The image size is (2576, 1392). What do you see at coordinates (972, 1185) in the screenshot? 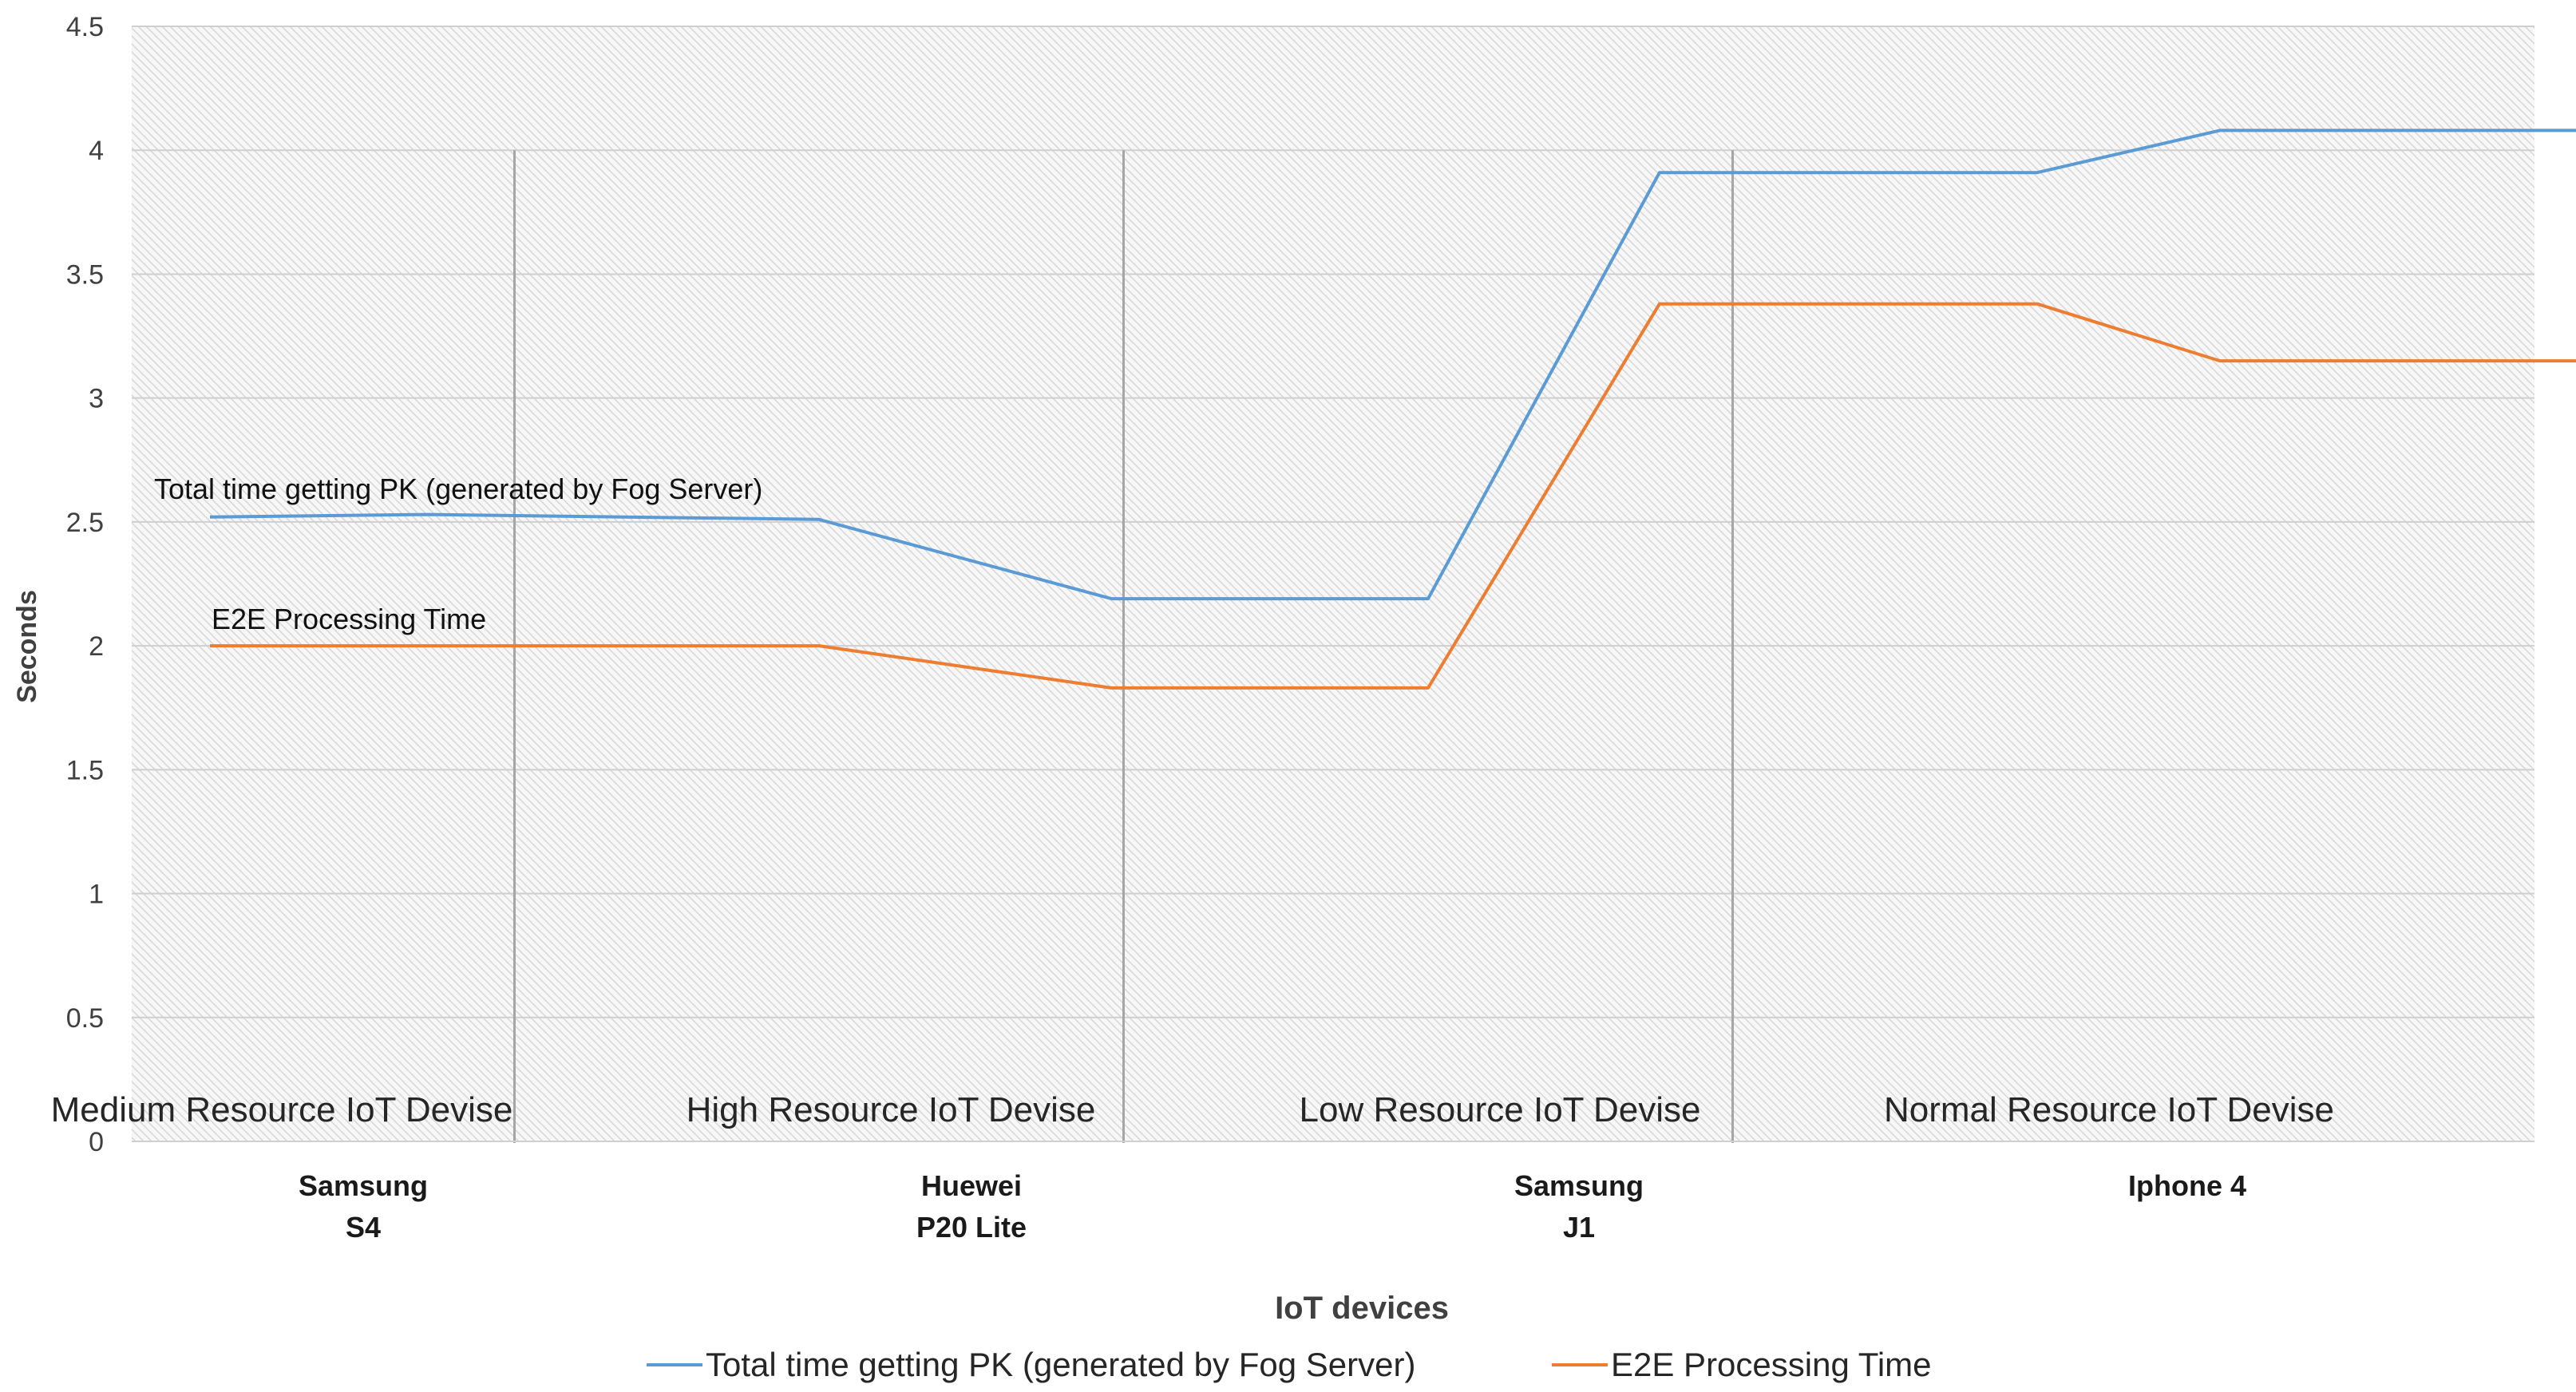
I see `device-label: Huewei` at bounding box center [972, 1185].